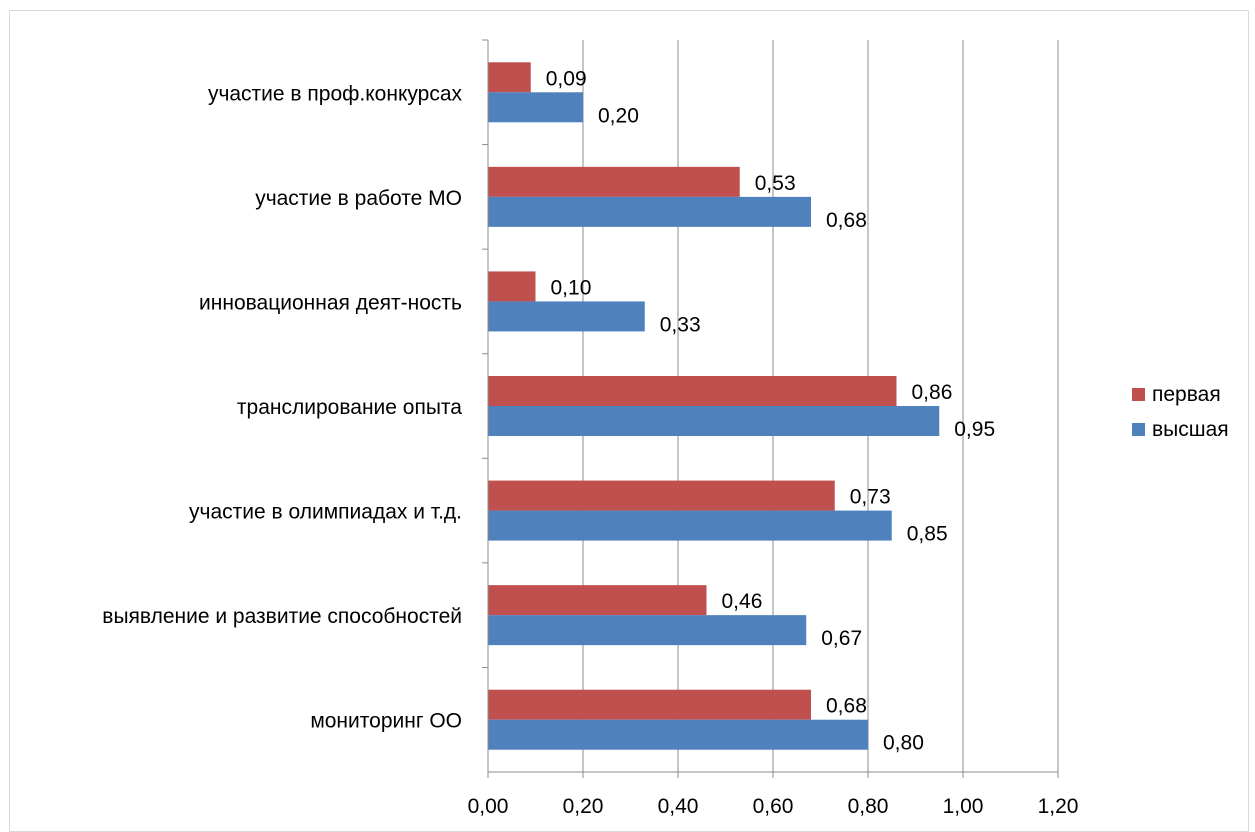 The height and width of the screenshot is (832, 1255). Describe the element at coordinates (678, 806) in the screenshot. I see `x-tick-label: 0,40` at that location.